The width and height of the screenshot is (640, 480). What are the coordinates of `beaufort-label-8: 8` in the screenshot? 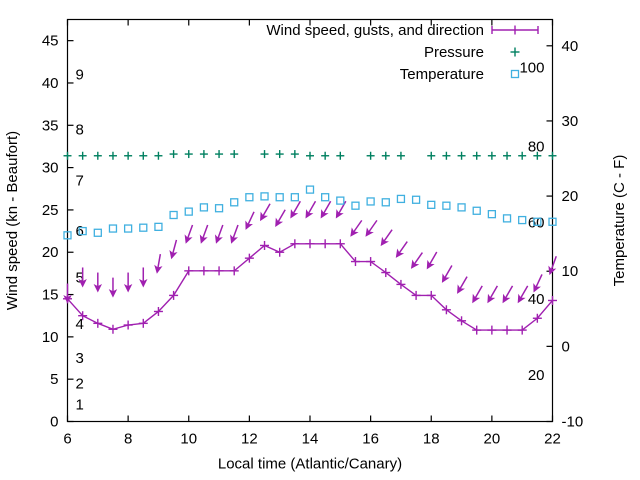 It's located at (80, 130).